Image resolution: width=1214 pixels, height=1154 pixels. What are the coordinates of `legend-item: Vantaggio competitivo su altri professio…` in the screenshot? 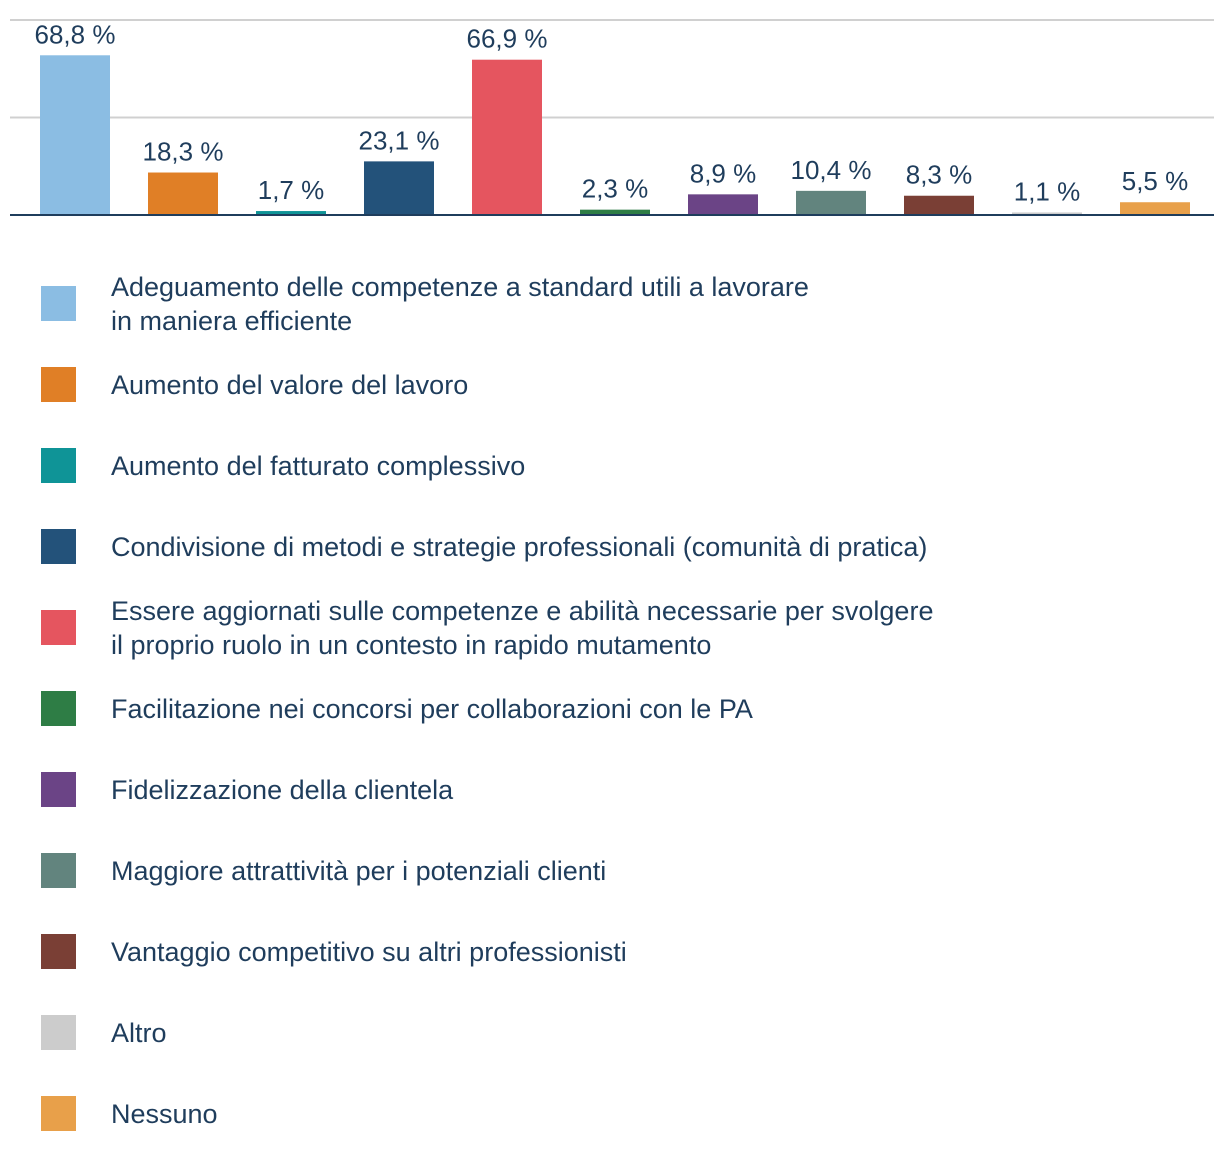 It's located at (607, 951).